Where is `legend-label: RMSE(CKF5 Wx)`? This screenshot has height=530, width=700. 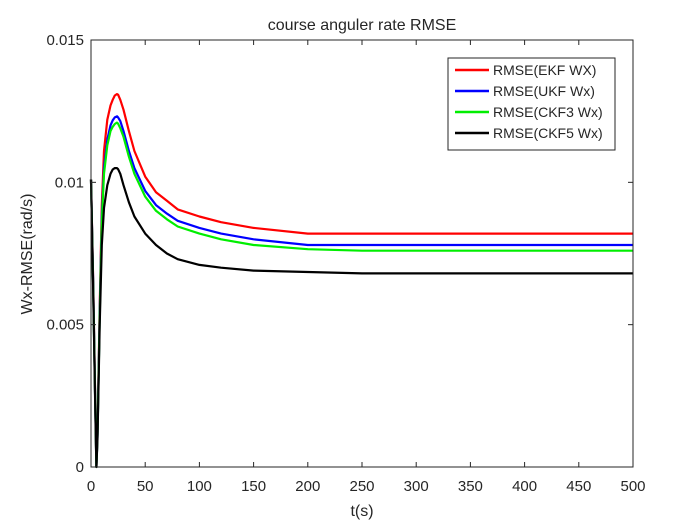 legend-label: RMSE(CKF5 Wx) is located at coordinates (548, 133).